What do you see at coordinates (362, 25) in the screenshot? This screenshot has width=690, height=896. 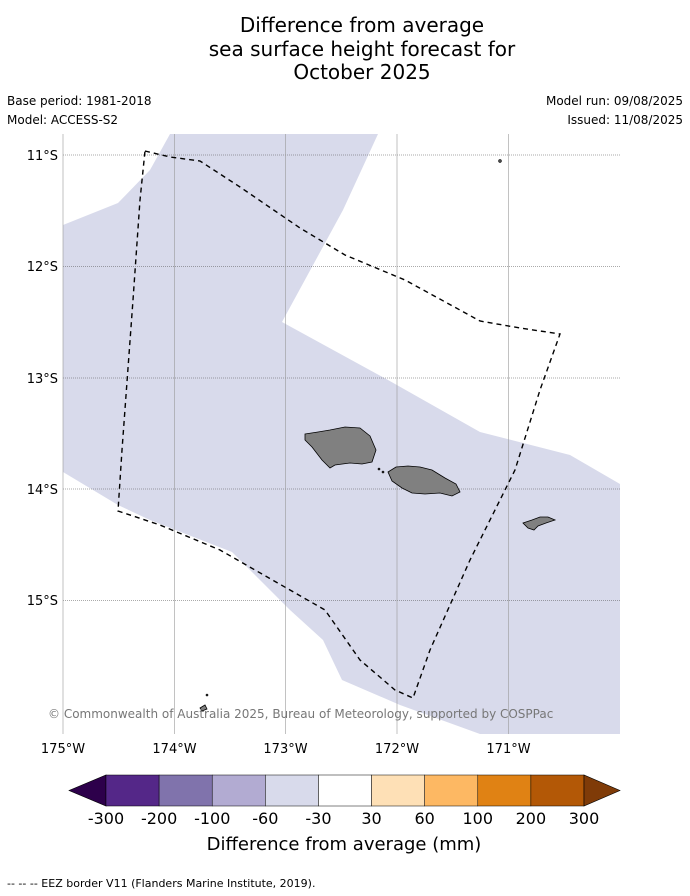 I see `title-line-1: Difference from average` at bounding box center [362, 25].